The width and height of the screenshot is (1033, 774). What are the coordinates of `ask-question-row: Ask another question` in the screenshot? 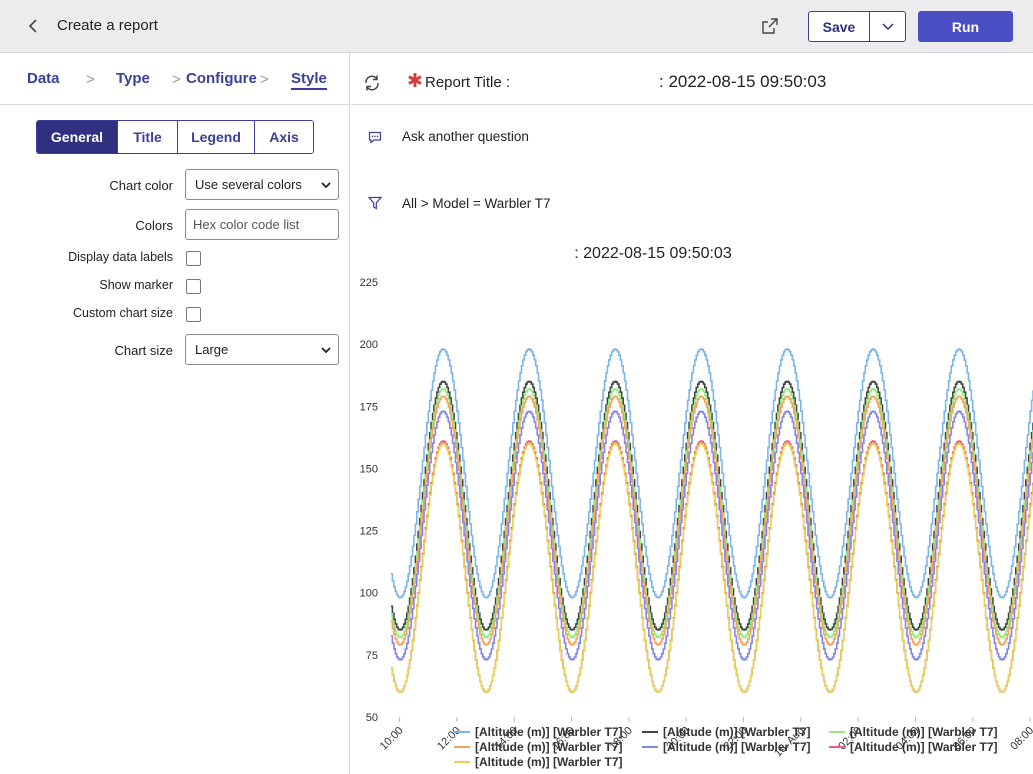 It's located at (692, 138).